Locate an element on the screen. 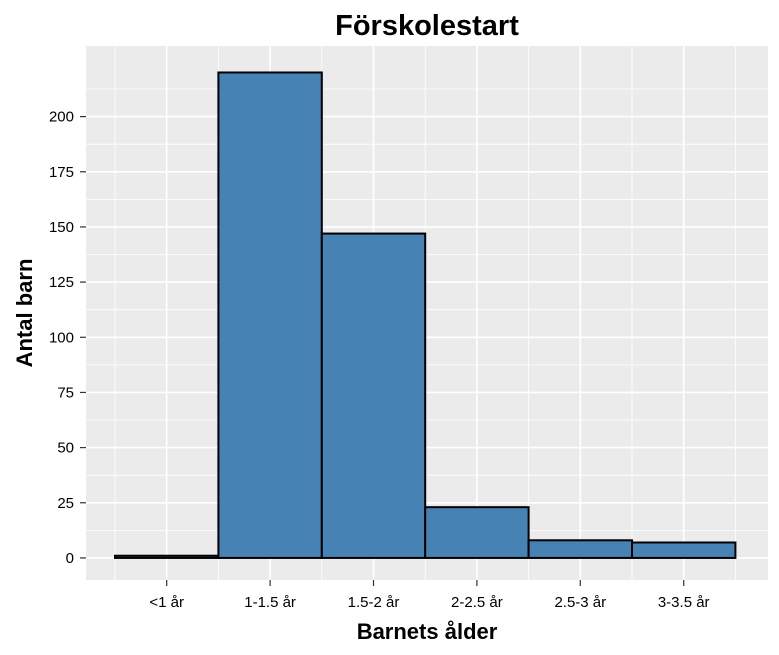  x-tick-label: 1-1.5 år is located at coordinates (270, 602).